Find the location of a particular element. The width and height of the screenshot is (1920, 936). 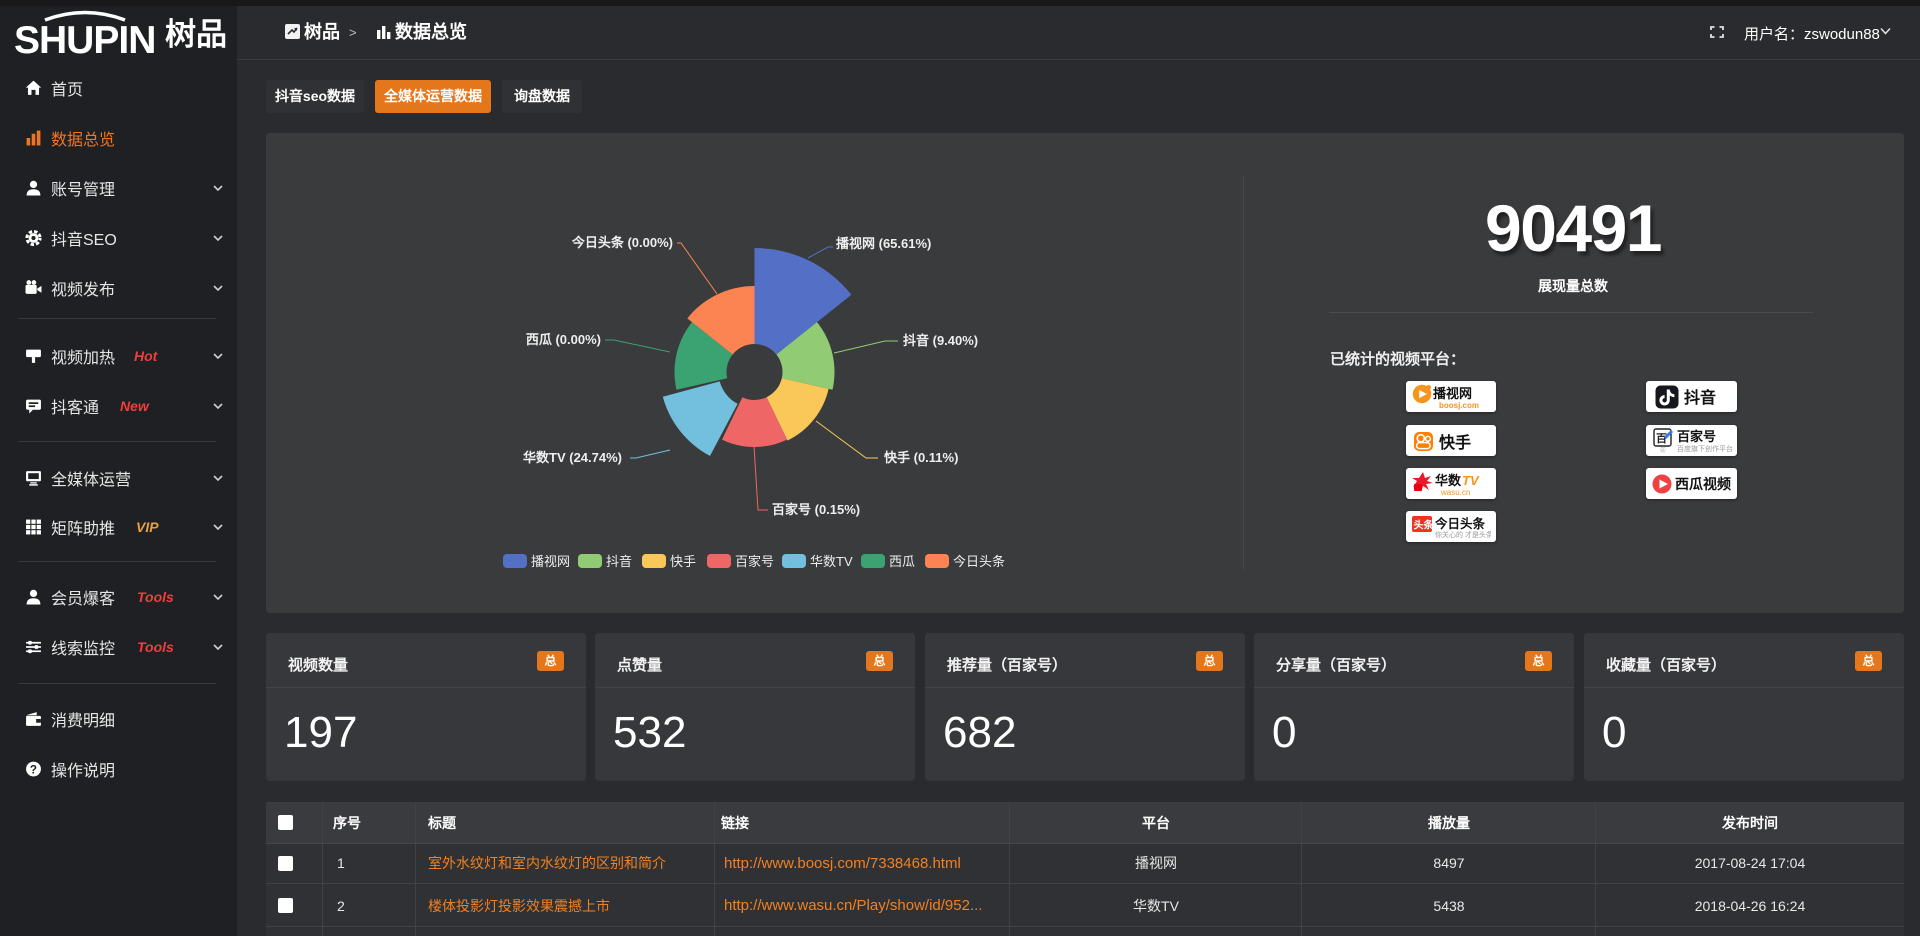

svg-text: 头条 is located at coordinates (1424, 525).